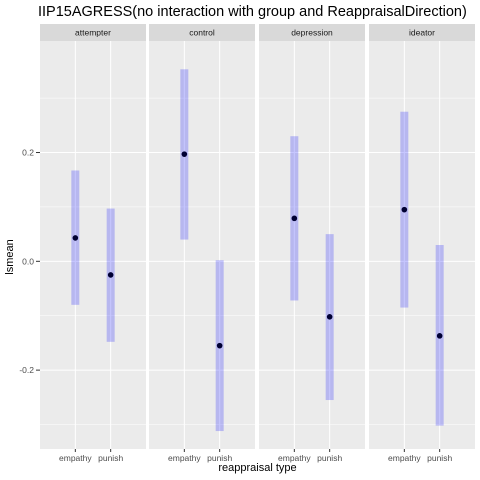 The image size is (480, 480). I want to click on y-axis: -0.2 0.0 0.2, so click(29, 261).